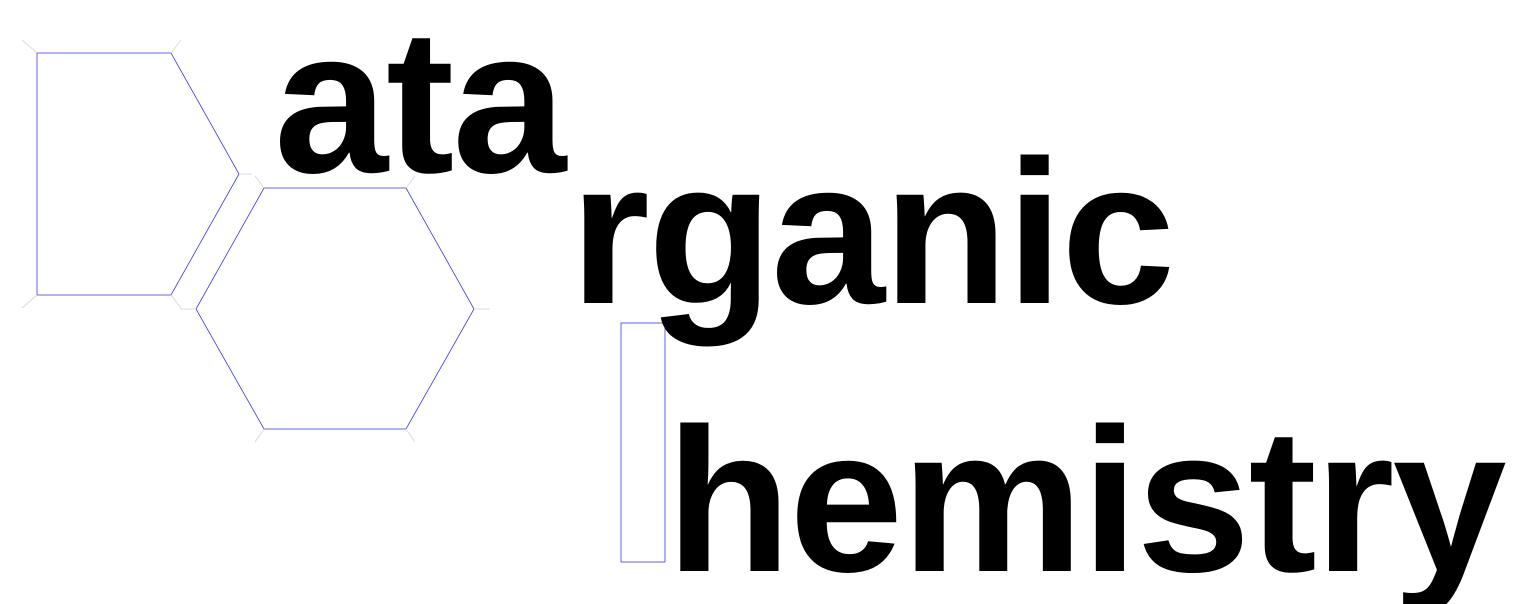 The width and height of the screenshot is (1533, 604). Describe the element at coordinates (643, 442) in the screenshot. I see `letter-c-rectangle` at that location.